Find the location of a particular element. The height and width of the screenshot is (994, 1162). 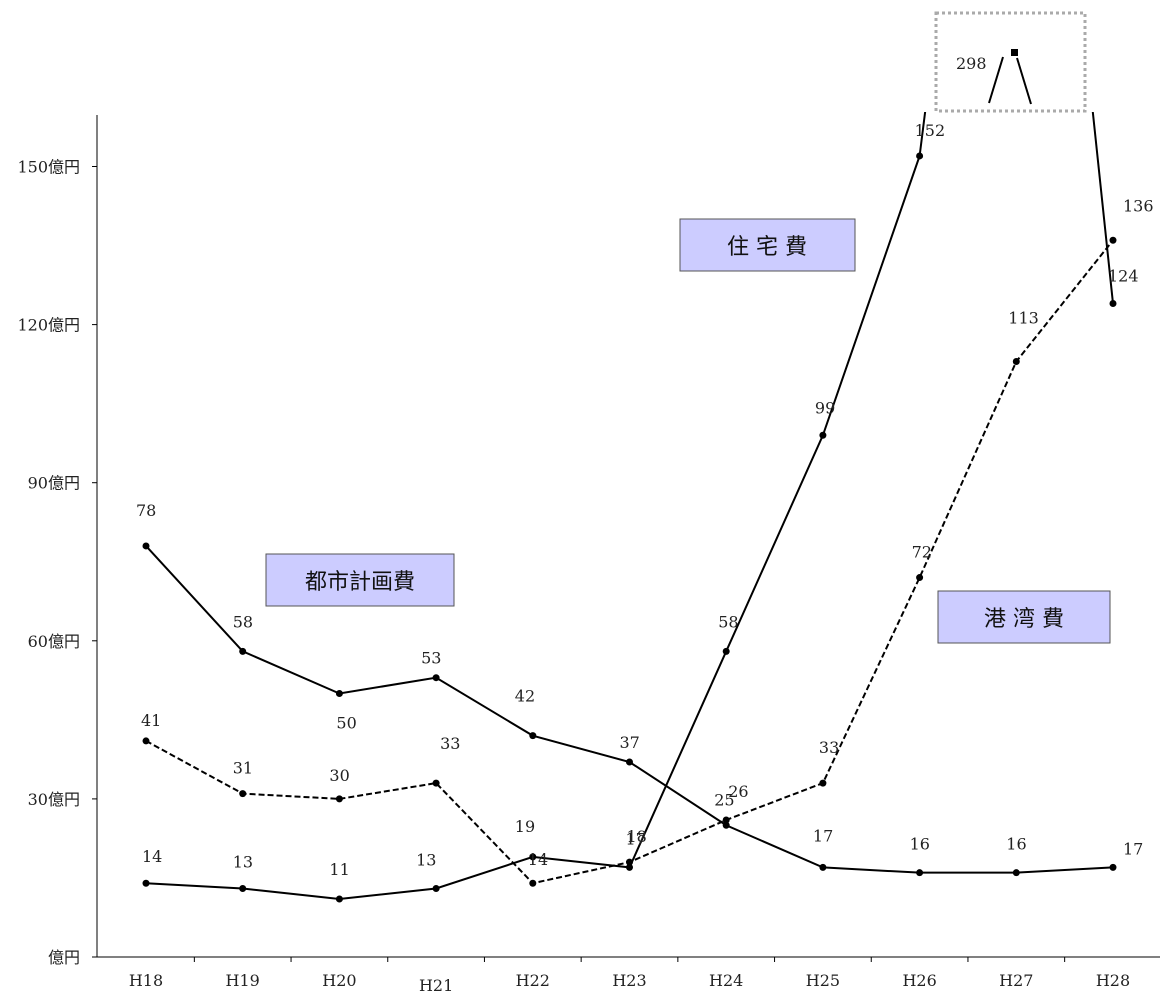

legend-toshi-keikaku: 都市計画費 is located at coordinates (360, 580).